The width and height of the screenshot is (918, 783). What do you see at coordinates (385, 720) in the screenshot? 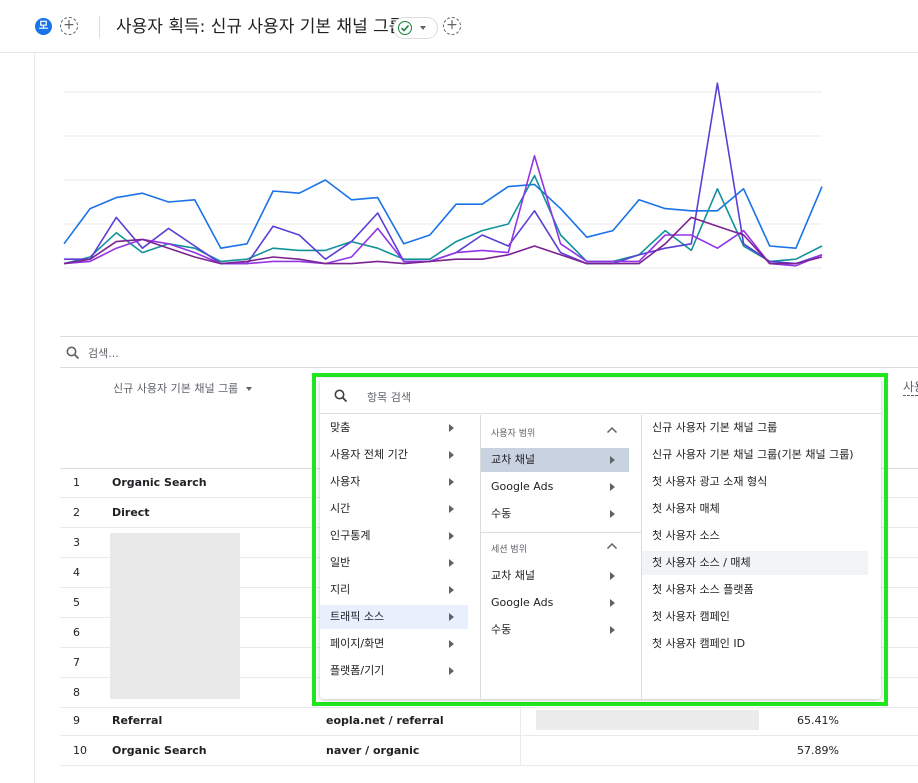
I see `source-medium-cell: eopla.net / referral` at bounding box center [385, 720].